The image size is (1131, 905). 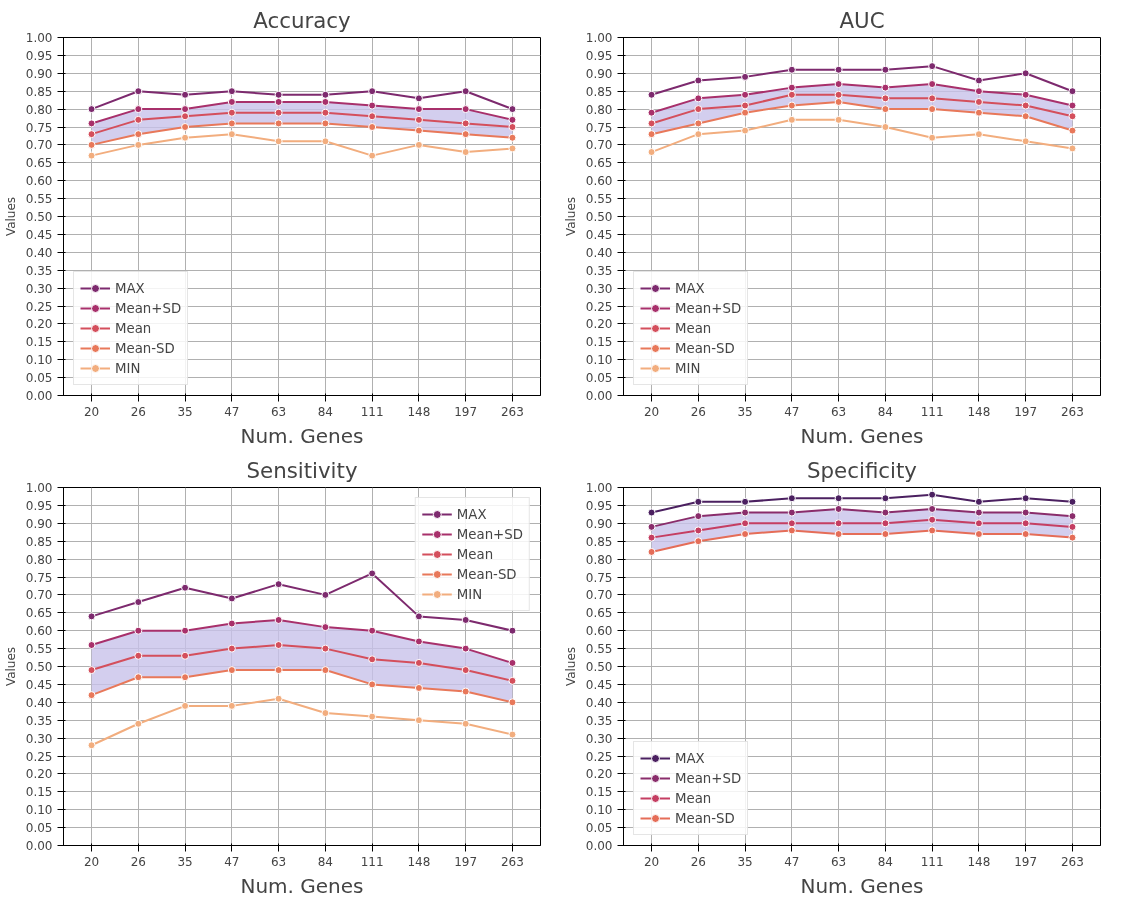 I want to click on y-tick-label: 0.80, so click(x=599, y=559).